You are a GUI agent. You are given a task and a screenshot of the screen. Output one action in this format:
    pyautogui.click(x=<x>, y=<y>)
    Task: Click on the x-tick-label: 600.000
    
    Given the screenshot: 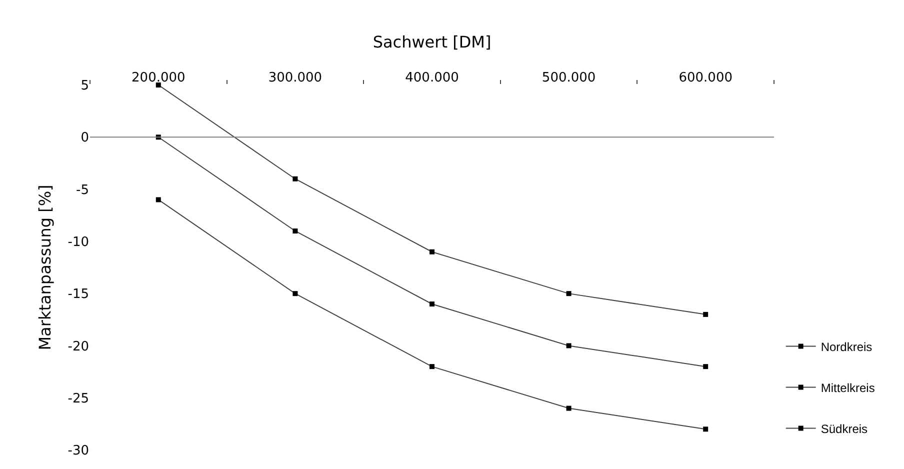 What is the action you would take?
    pyautogui.click(x=705, y=78)
    